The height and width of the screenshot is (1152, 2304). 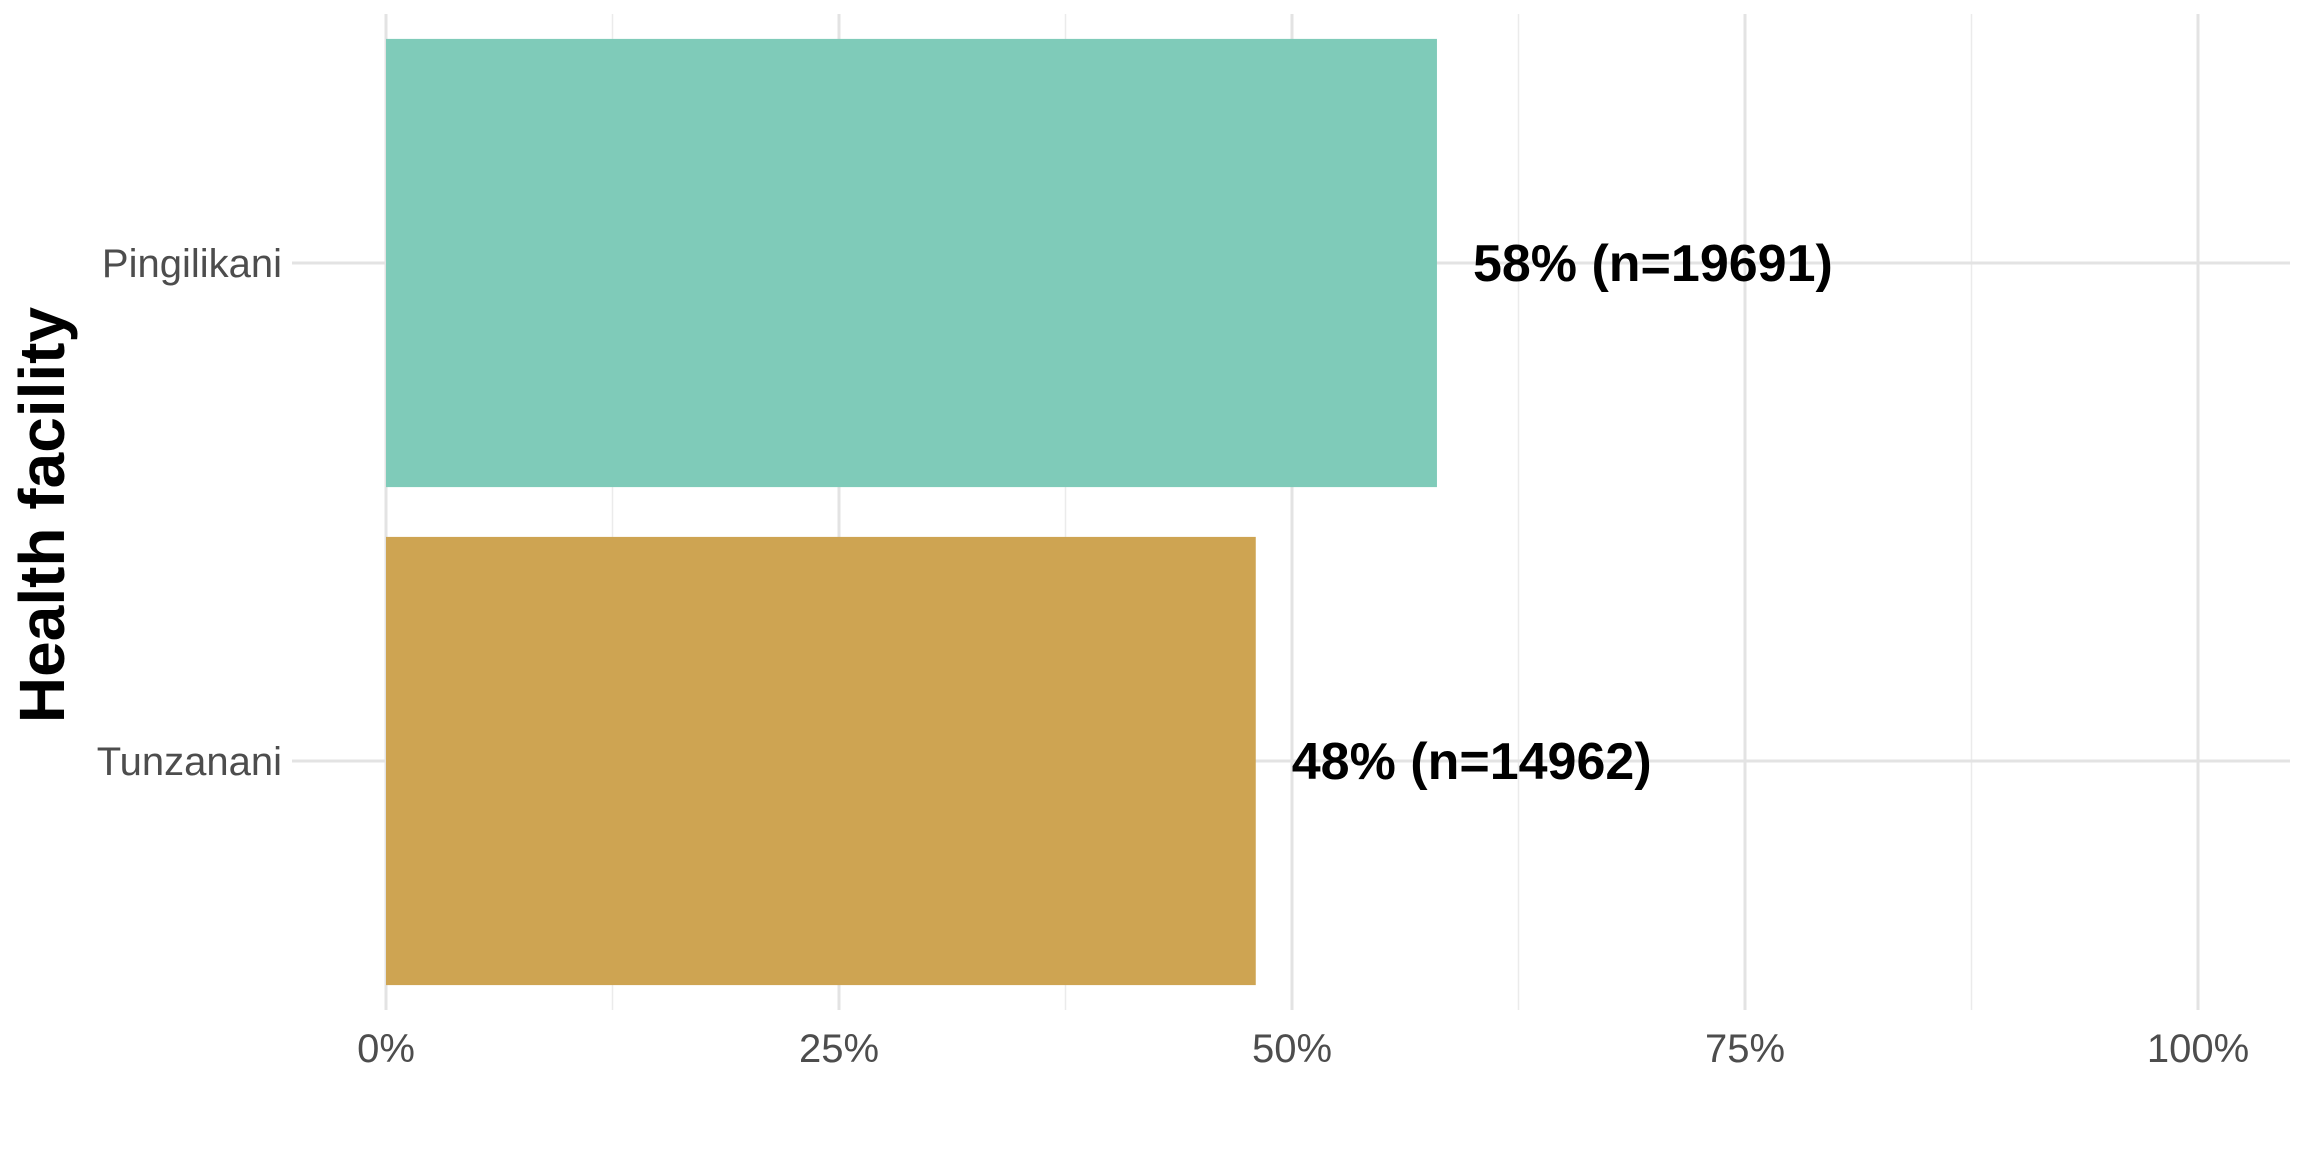 What do you see at coordinates (839, 1049) in the screenshot?
I see `x-tick-label: 25%` at bounding box center [839, 1049].